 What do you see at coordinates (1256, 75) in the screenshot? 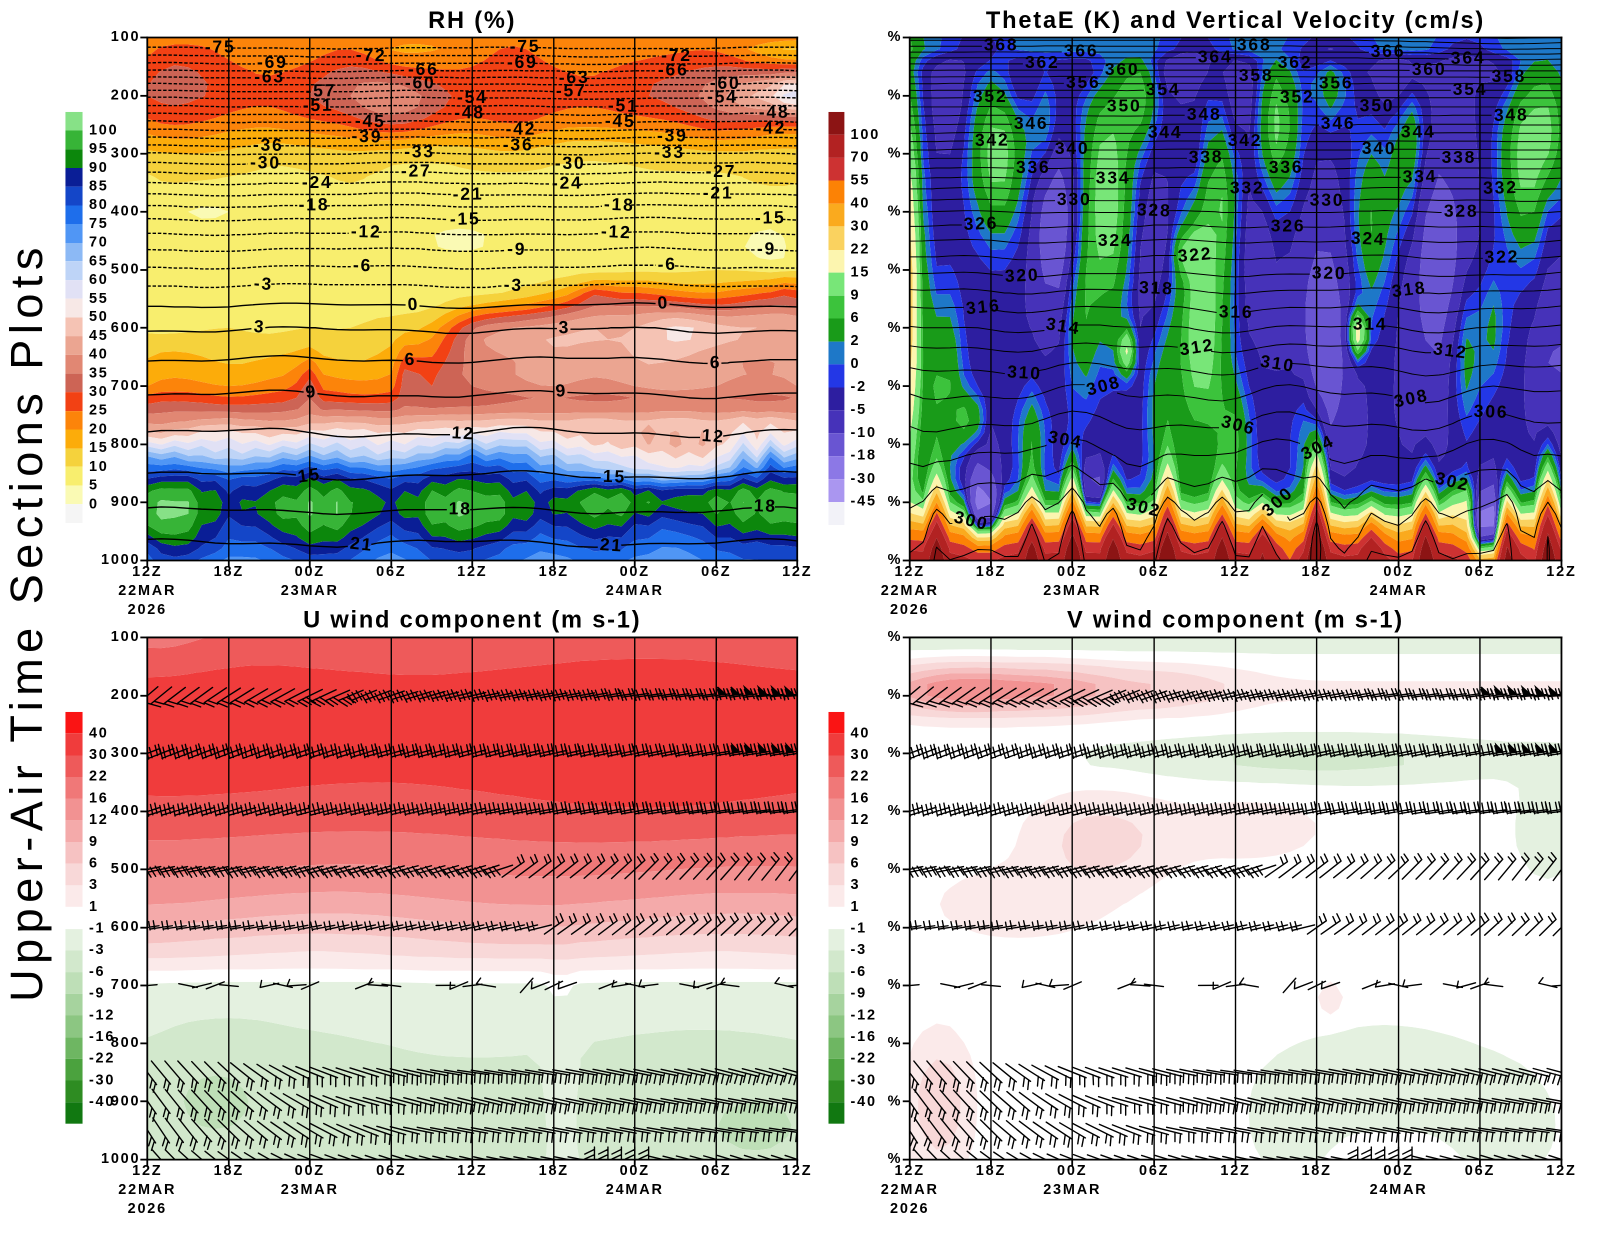
I see `svg-text: 358` at bounding box center [1256, 75].